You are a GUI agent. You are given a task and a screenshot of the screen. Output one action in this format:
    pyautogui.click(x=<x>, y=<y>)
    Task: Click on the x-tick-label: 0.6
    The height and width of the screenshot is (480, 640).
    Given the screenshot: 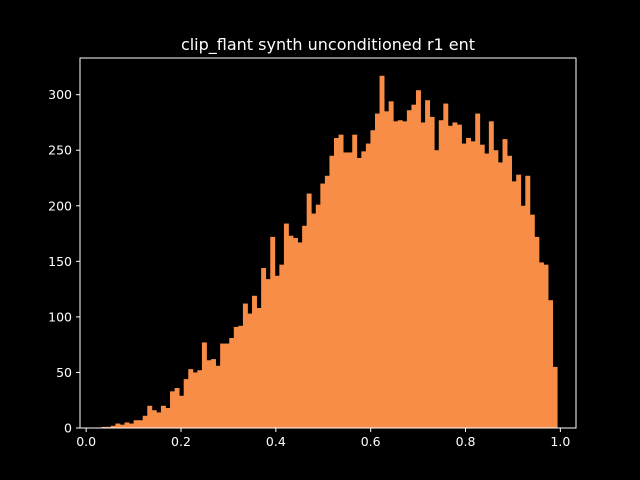 What is the action you would take?
    pyautogui.click(x=371, y=441)
    